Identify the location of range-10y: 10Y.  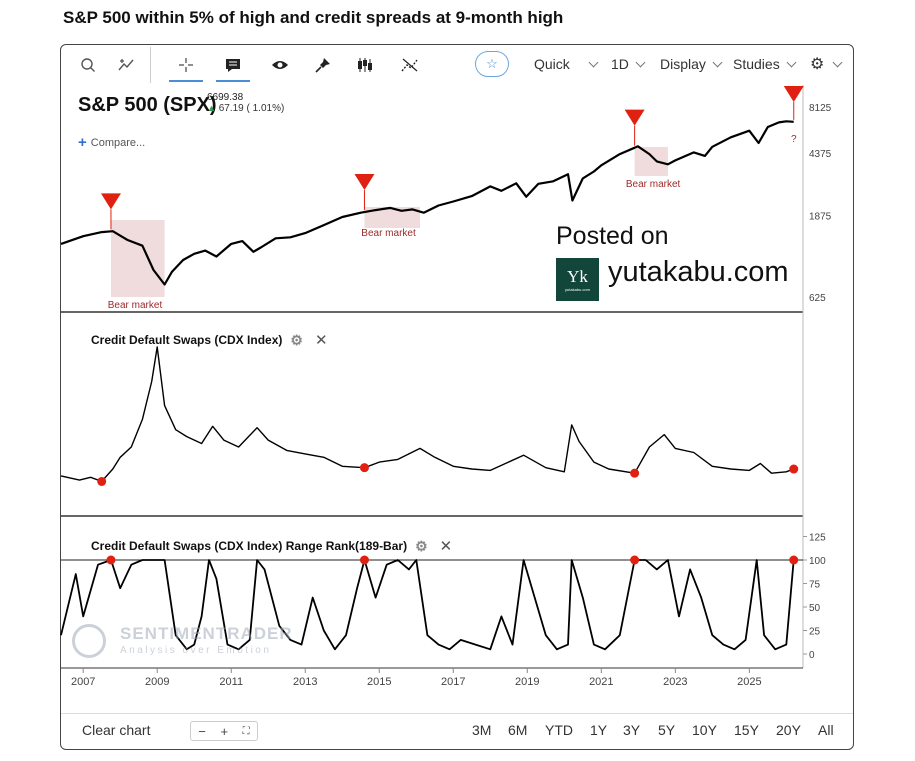
(704, 730).